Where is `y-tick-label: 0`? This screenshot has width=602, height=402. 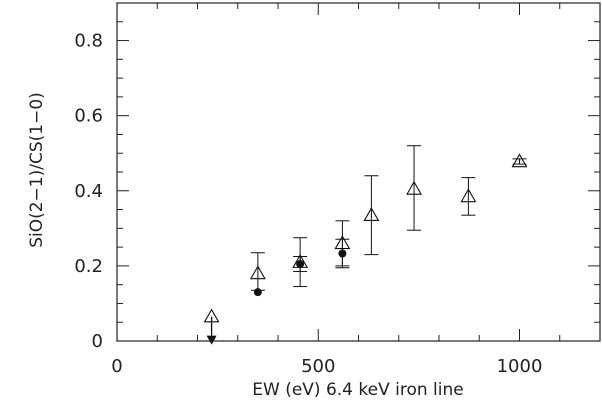
y-tick-label: 0 is located at coordinates (97, 341).